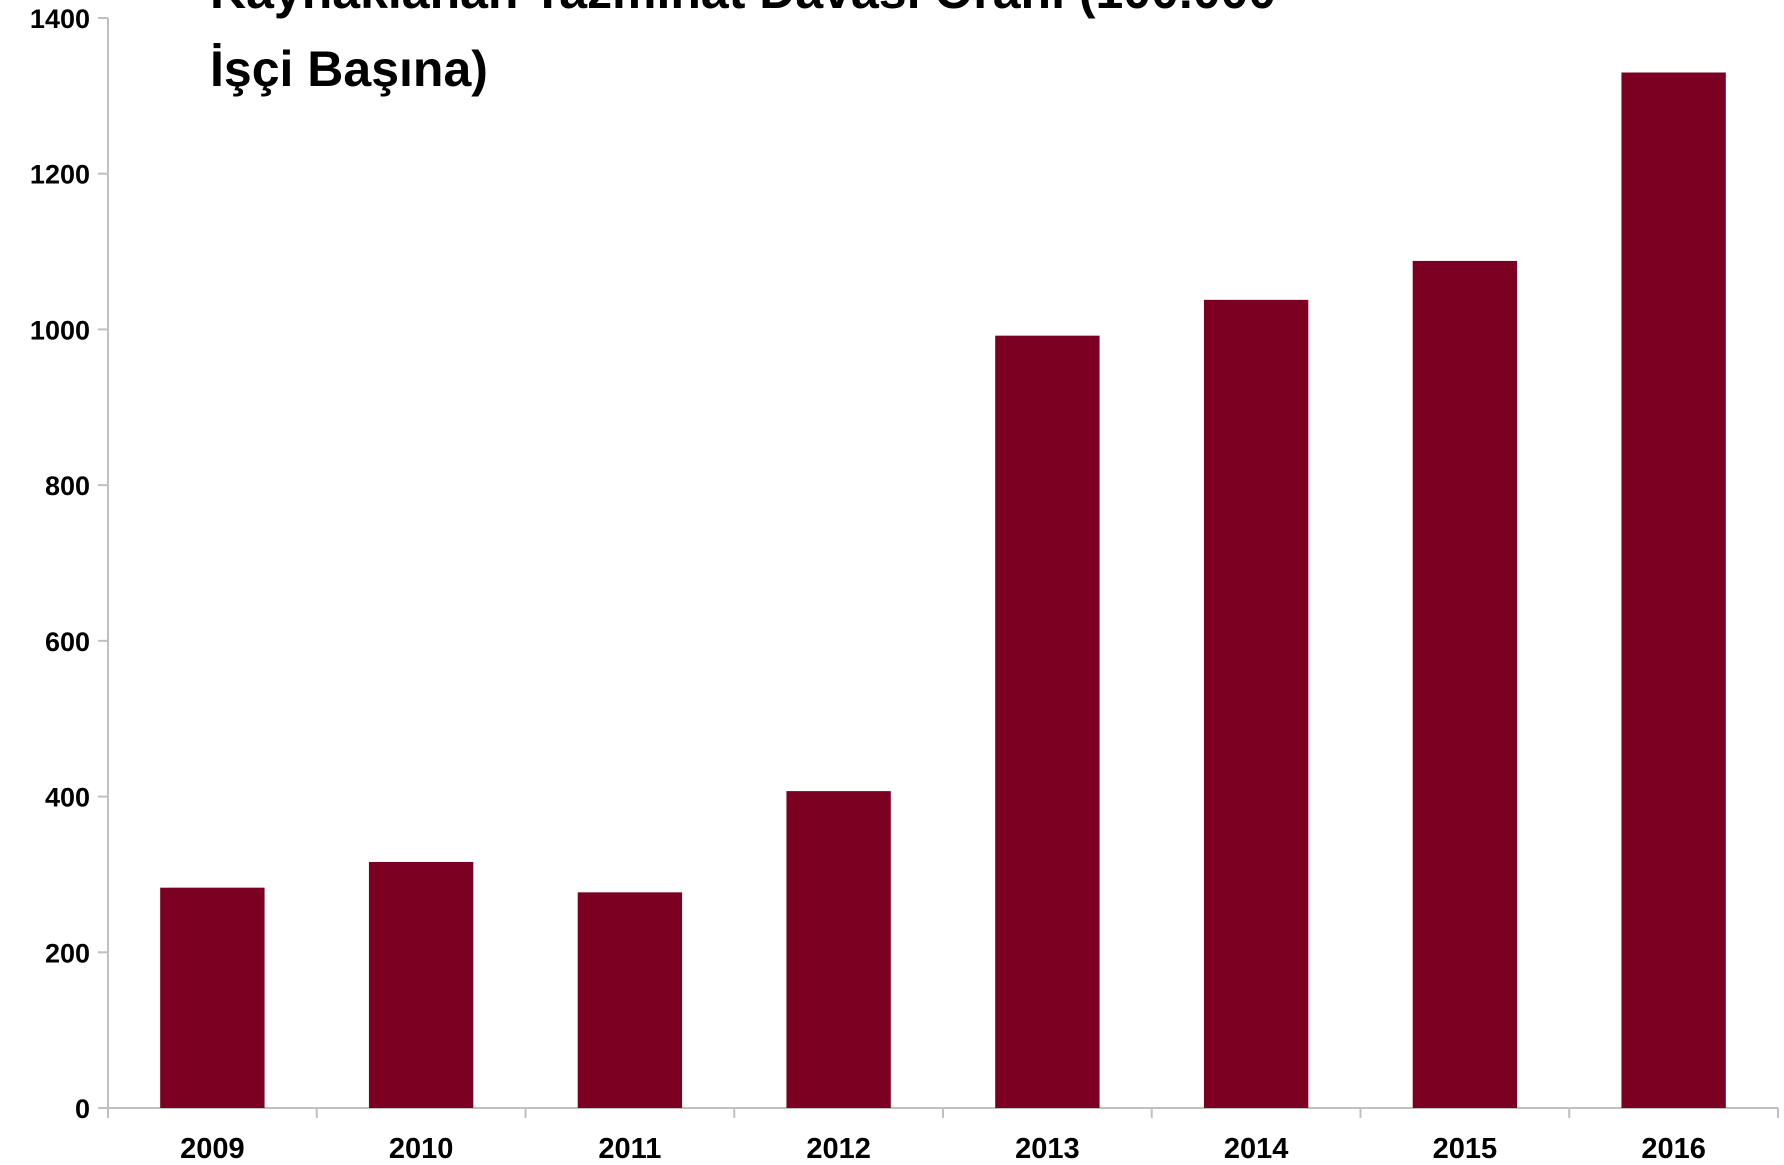  I want to click on y-tick-label: 0, so click(82, 1109).